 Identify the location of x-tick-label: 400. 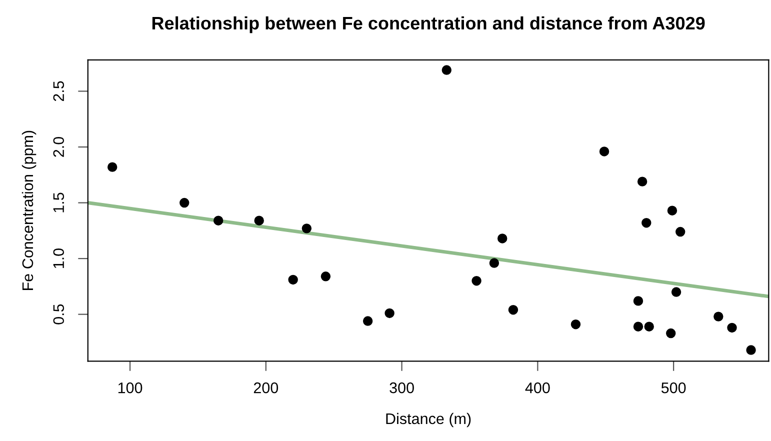
(537, 388).